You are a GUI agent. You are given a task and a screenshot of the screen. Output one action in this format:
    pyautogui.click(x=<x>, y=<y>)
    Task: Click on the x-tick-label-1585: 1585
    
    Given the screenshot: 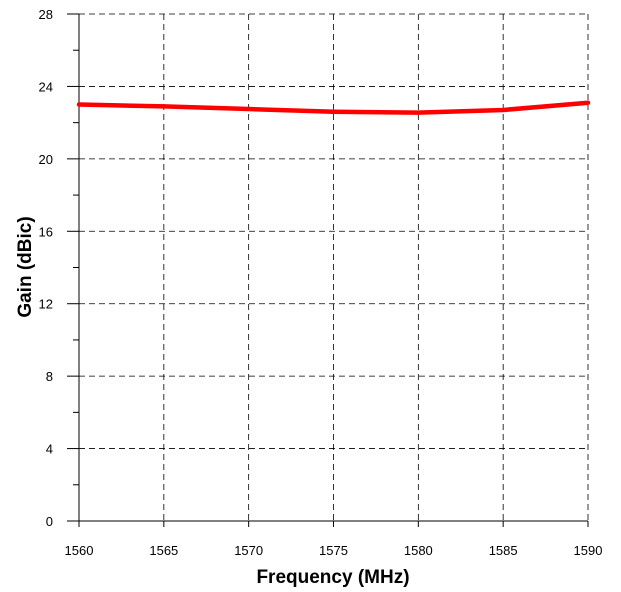 What is the action you would take?
    pyautogui.click(x=503, y=550)
    